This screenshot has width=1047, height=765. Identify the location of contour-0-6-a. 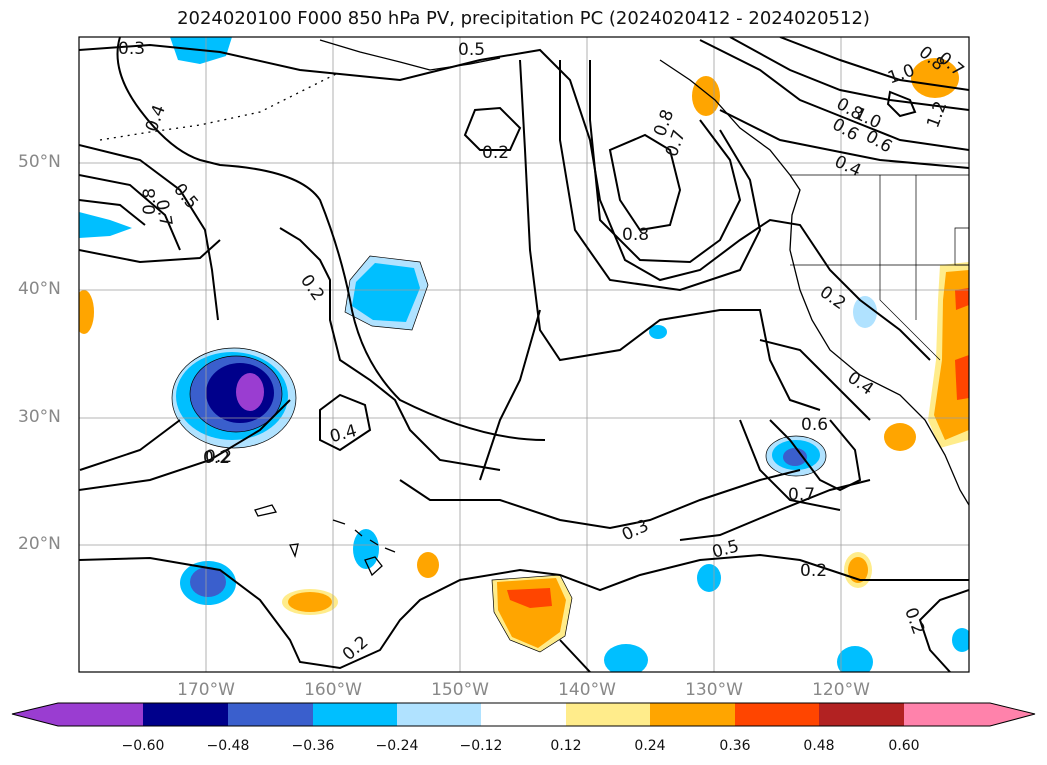
(660, 176).